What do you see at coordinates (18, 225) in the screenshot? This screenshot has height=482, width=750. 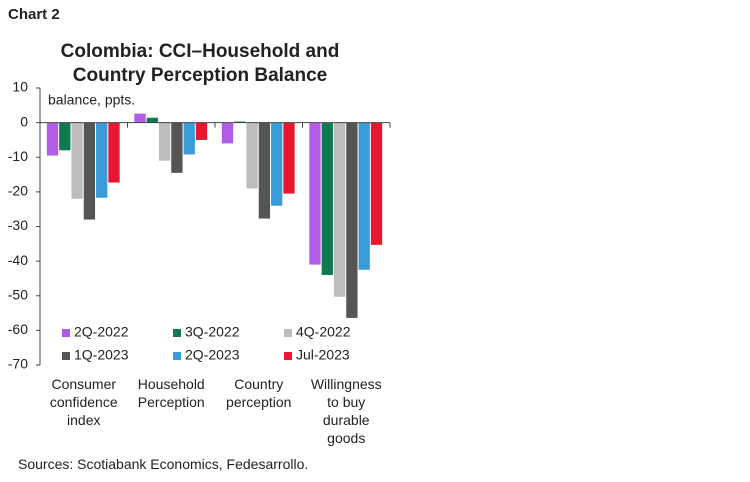 I see `y-tick-label: -30` at bounding box center [18, 225].